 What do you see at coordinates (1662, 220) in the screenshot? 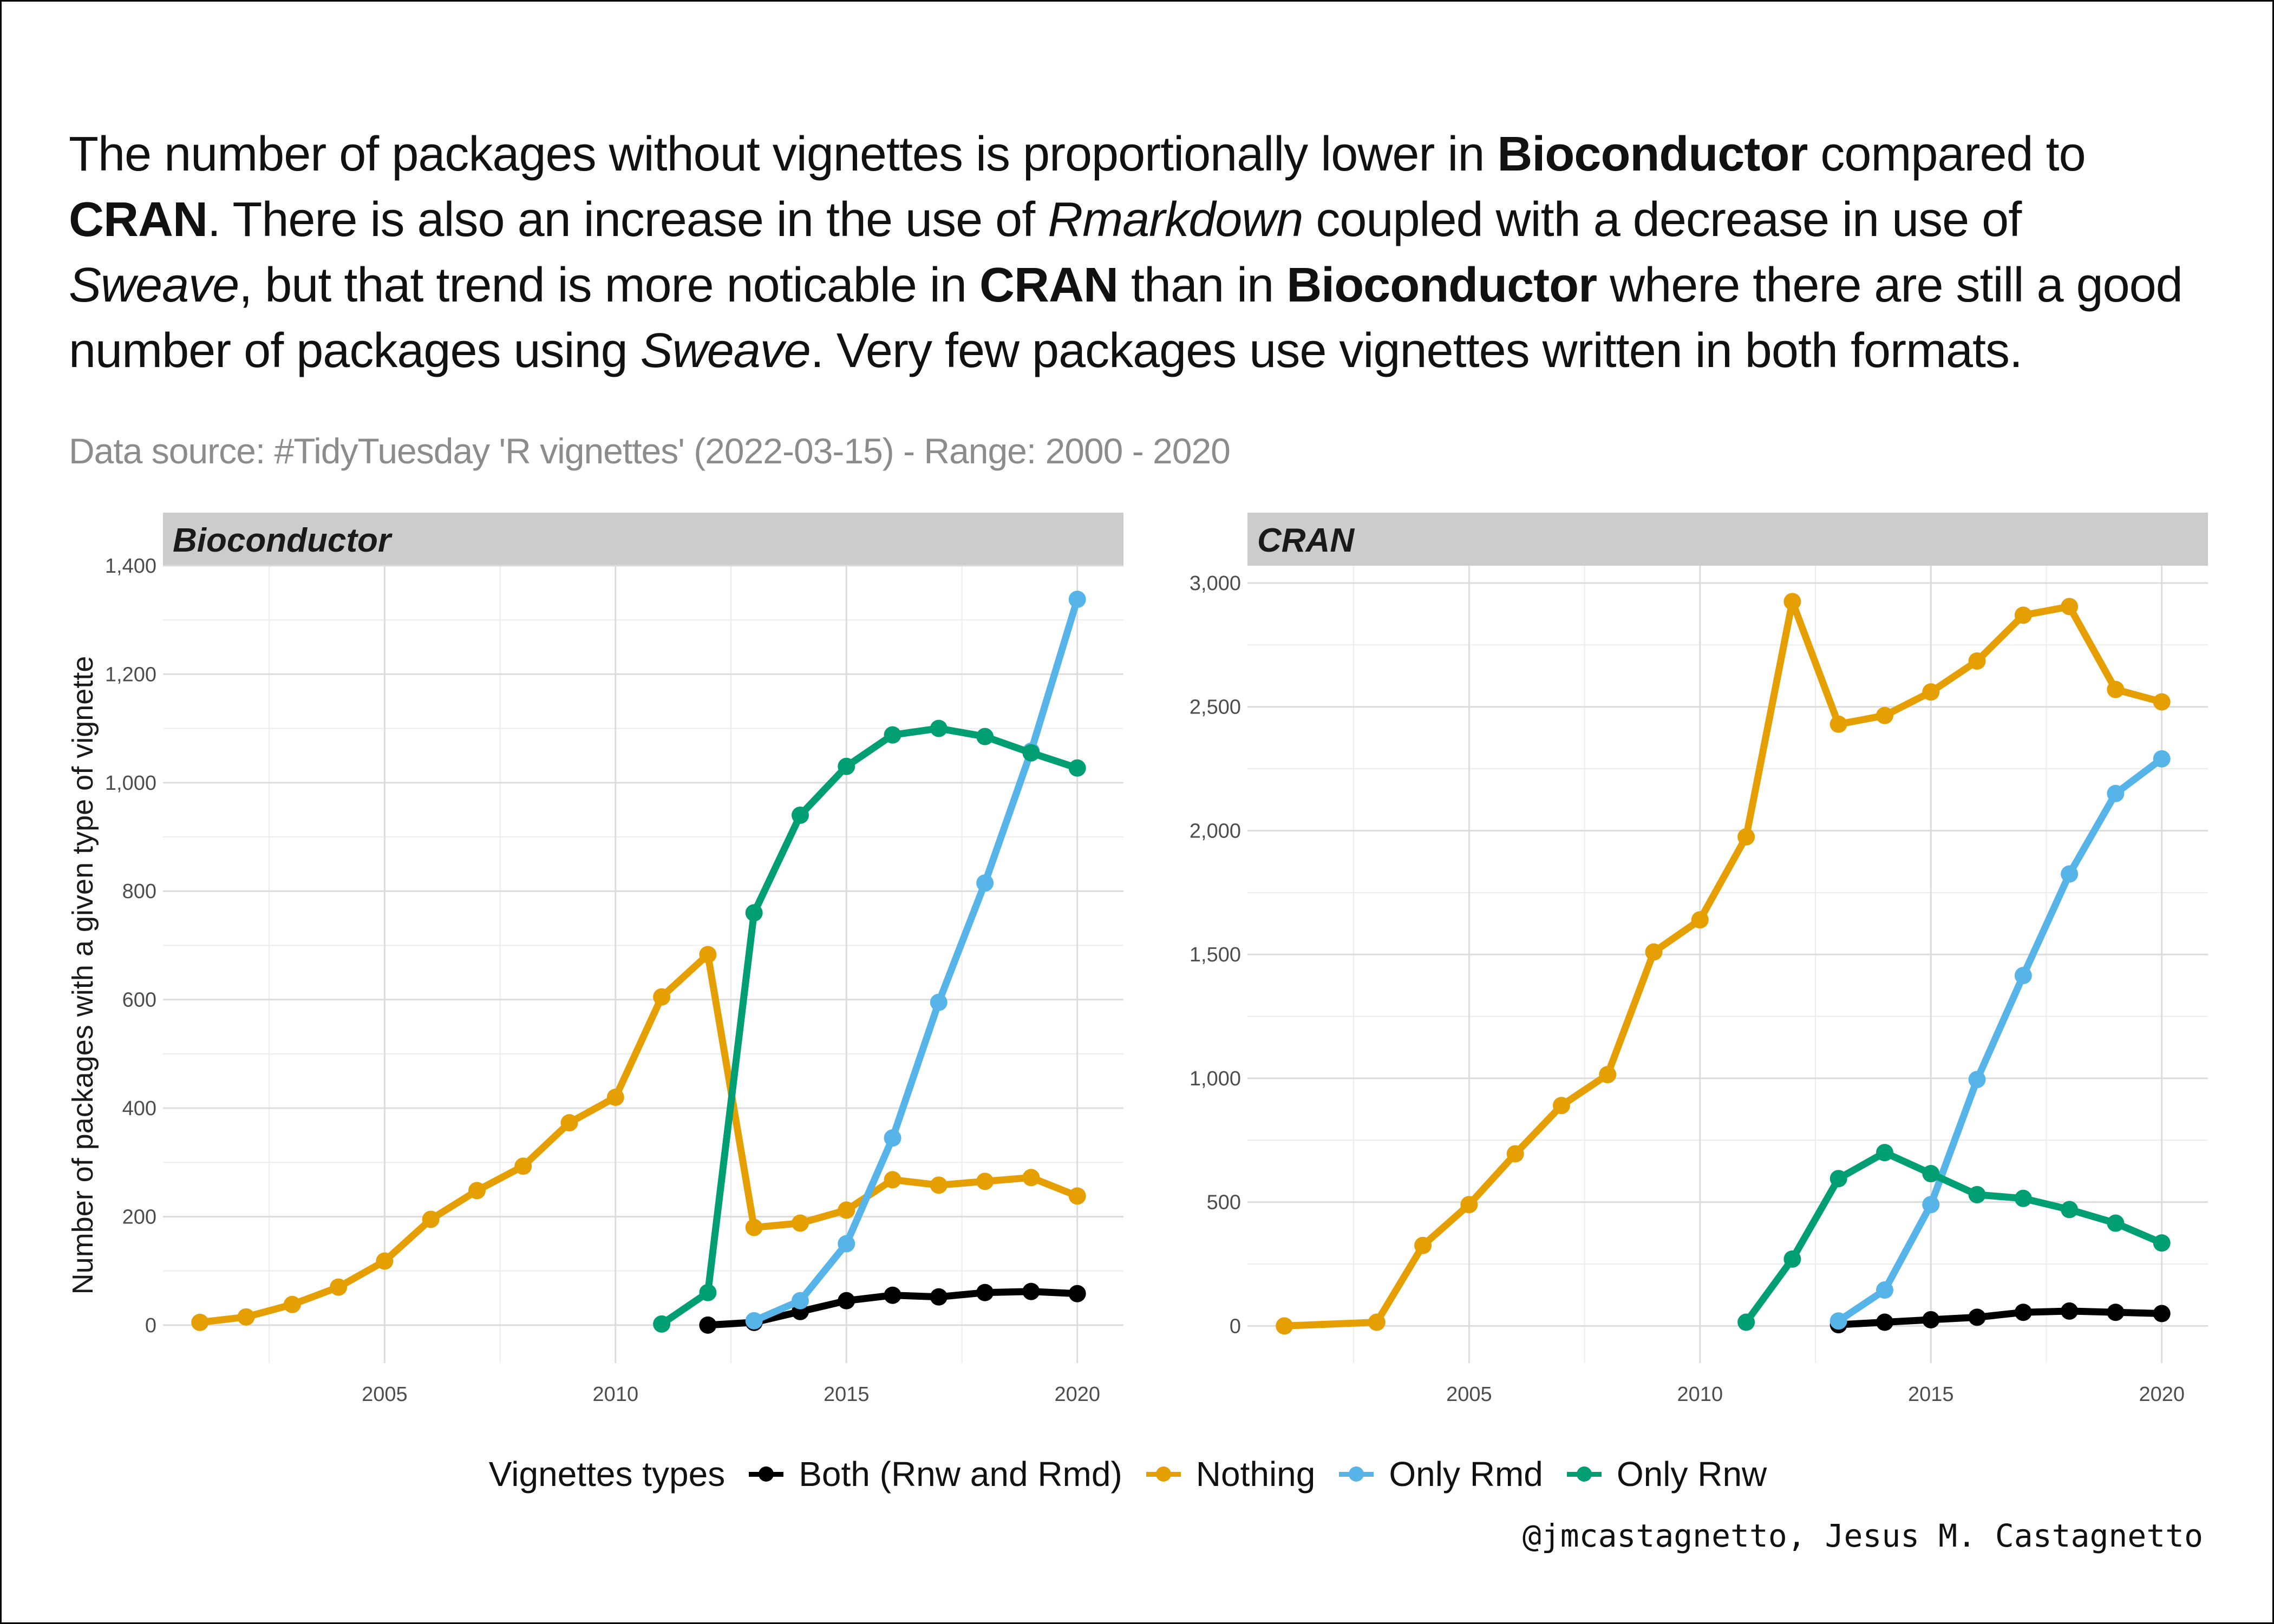
I see `title-segment: coupled with a decrease in use of` at bounding box center [1662, 220].